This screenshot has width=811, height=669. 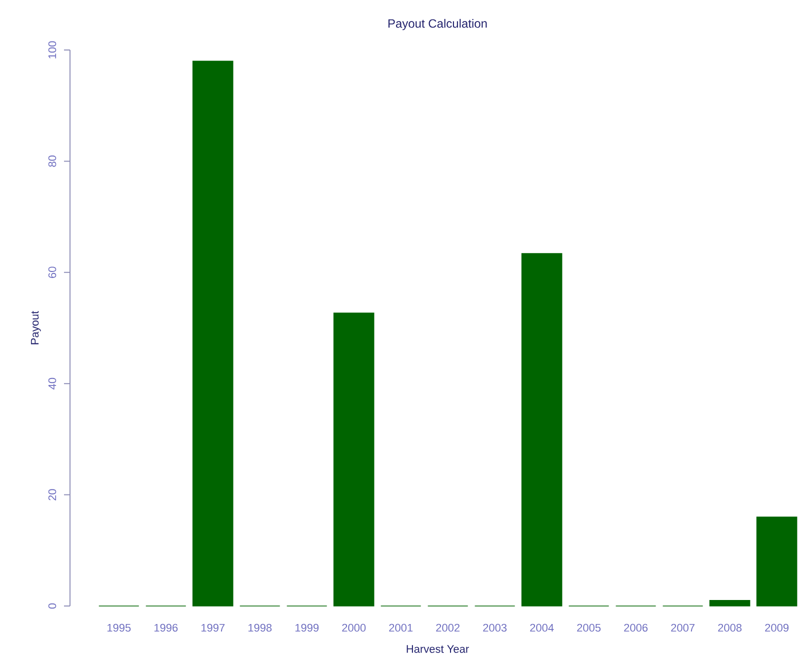 What do you see at coordinates (52, 161) in the screenshot?
I see `y-tick-label: 80` at bounding box center [52, 161].